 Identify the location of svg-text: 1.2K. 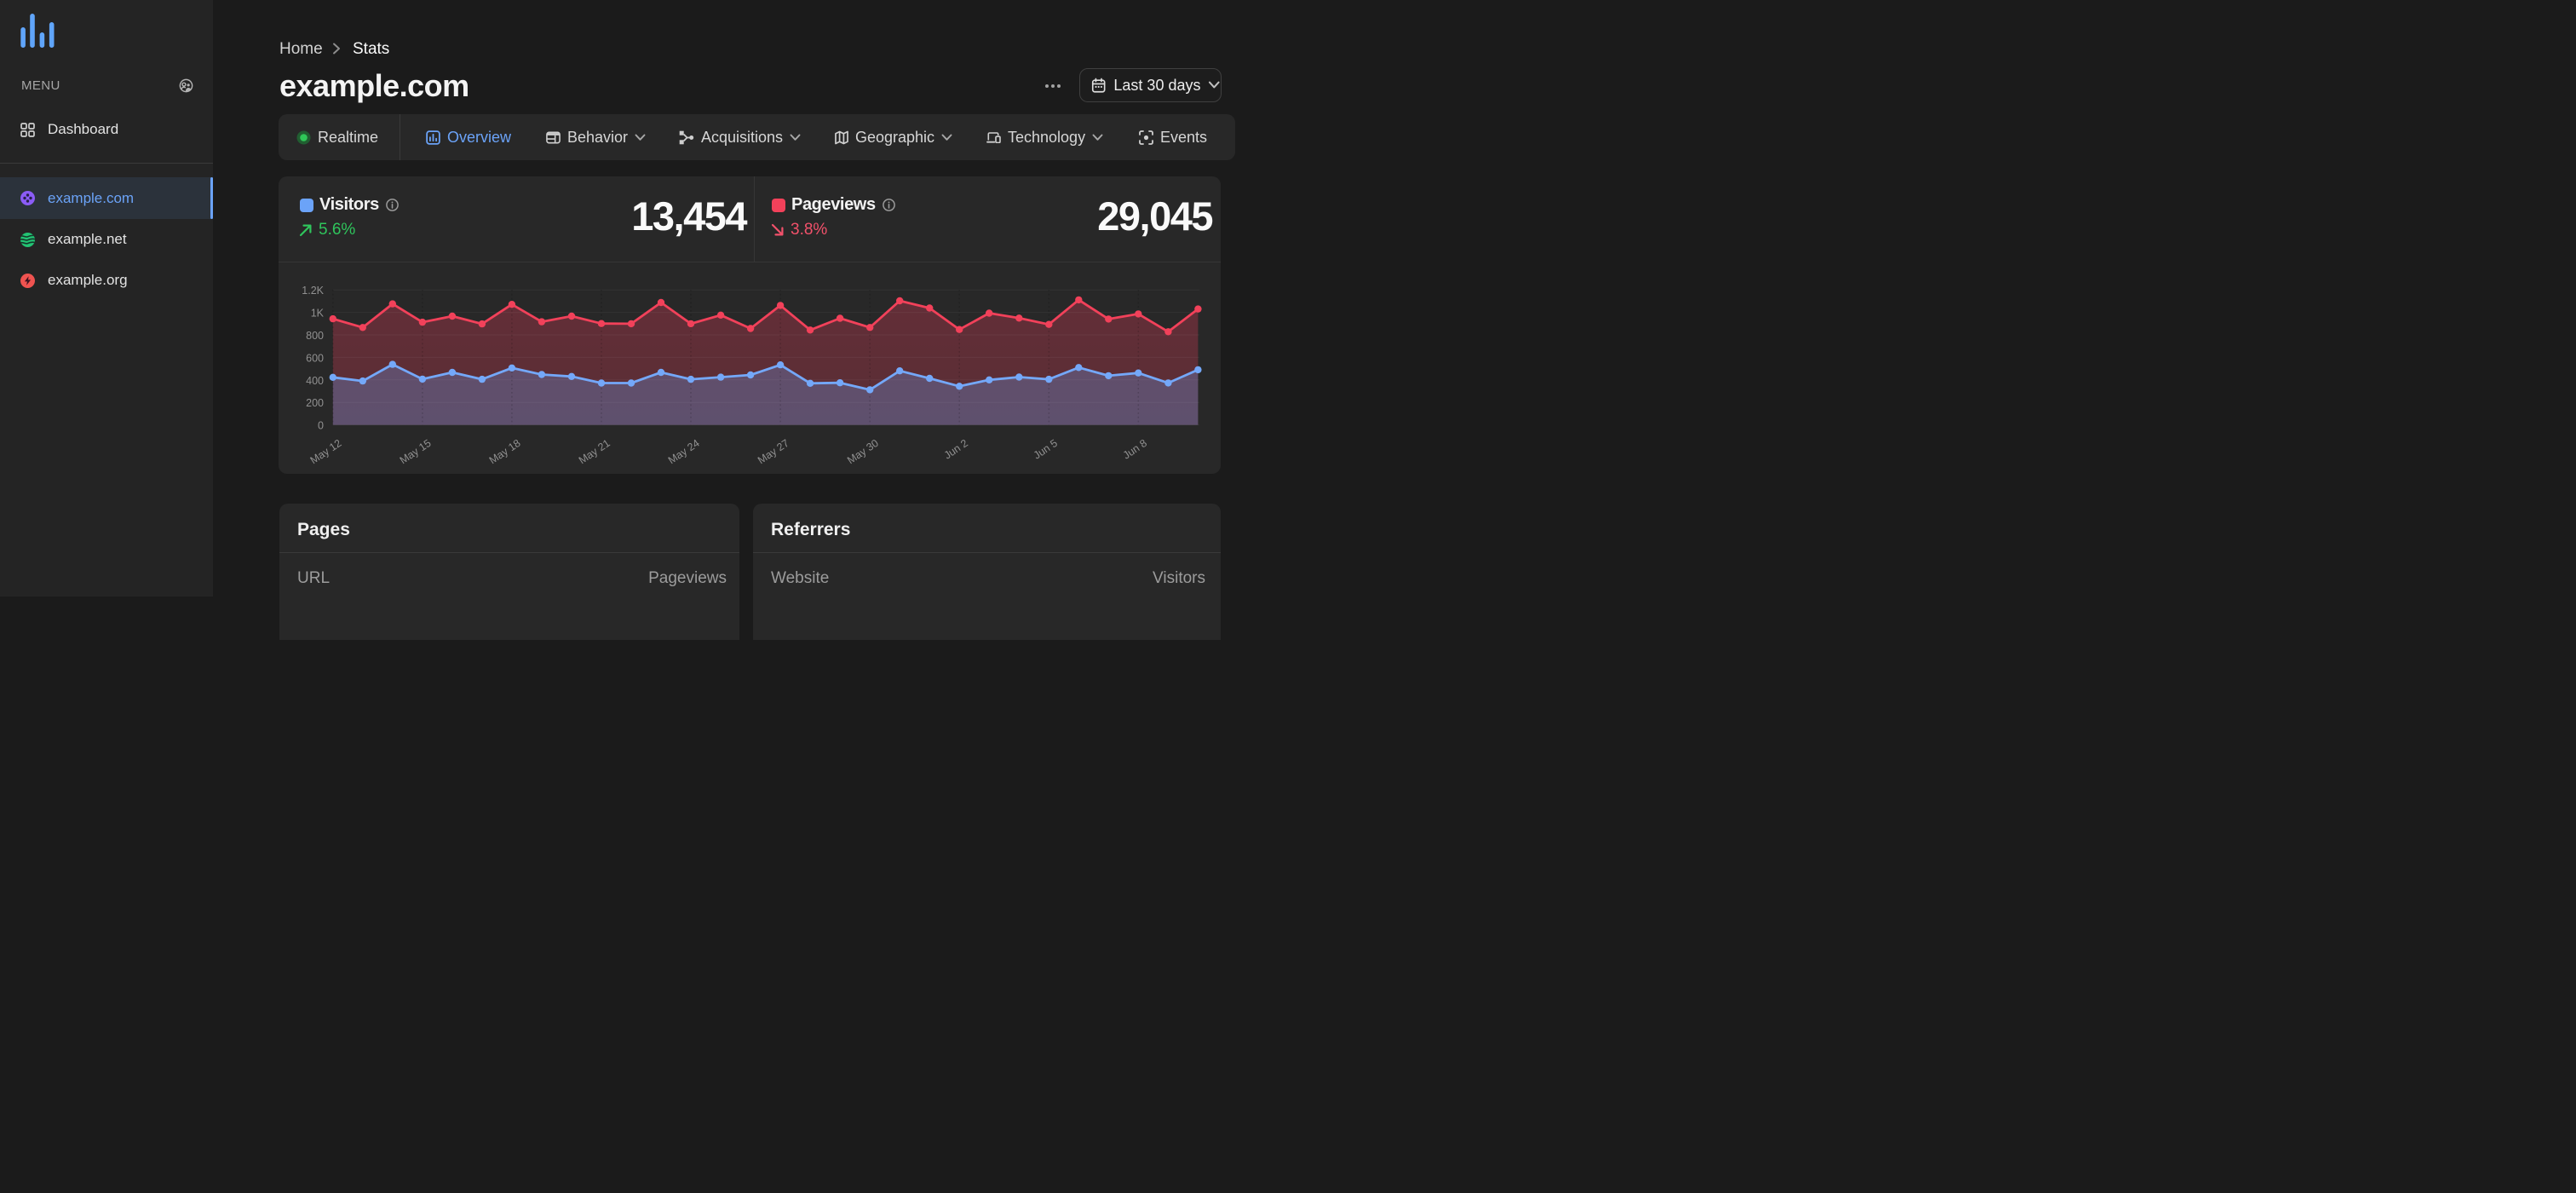
(313, 291).